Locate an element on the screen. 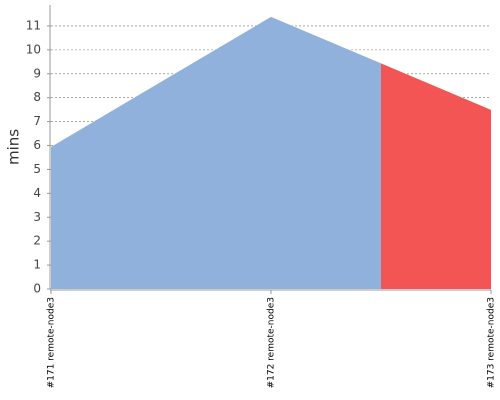 The height and width of the screenshot is (400, 500). y-tick-label: 8 is located at coordinates (37, 97).